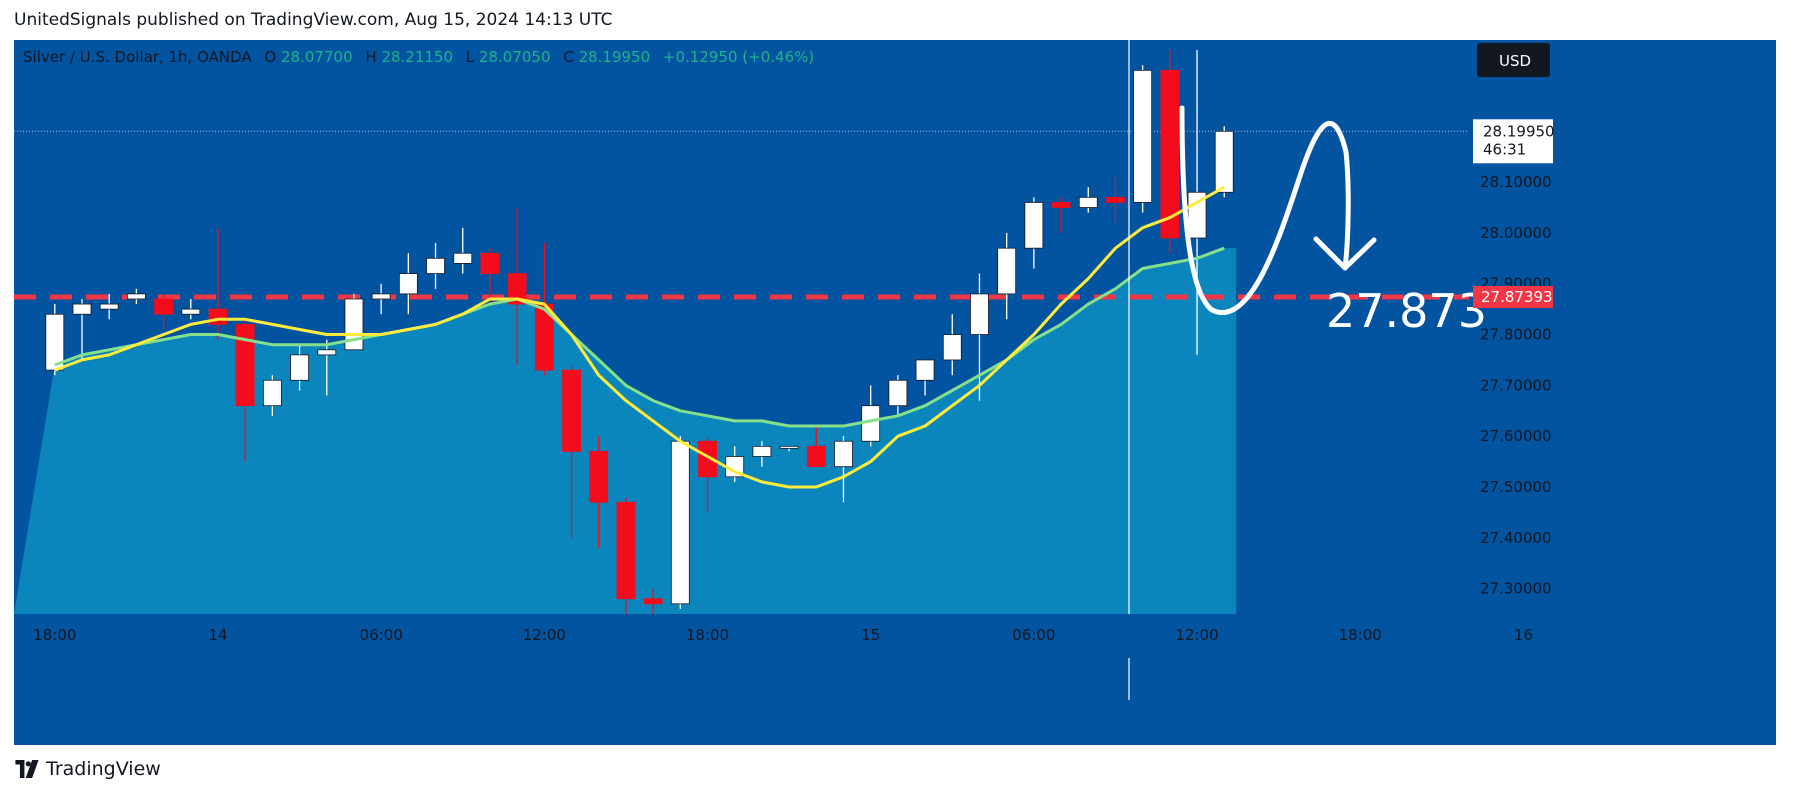 The height and width of the screenshot is (798, 1793). What do you see at coordinates (217, 635) in the screenshot?
I see `time-tick-label: 14` at bounding box center [217, 635].